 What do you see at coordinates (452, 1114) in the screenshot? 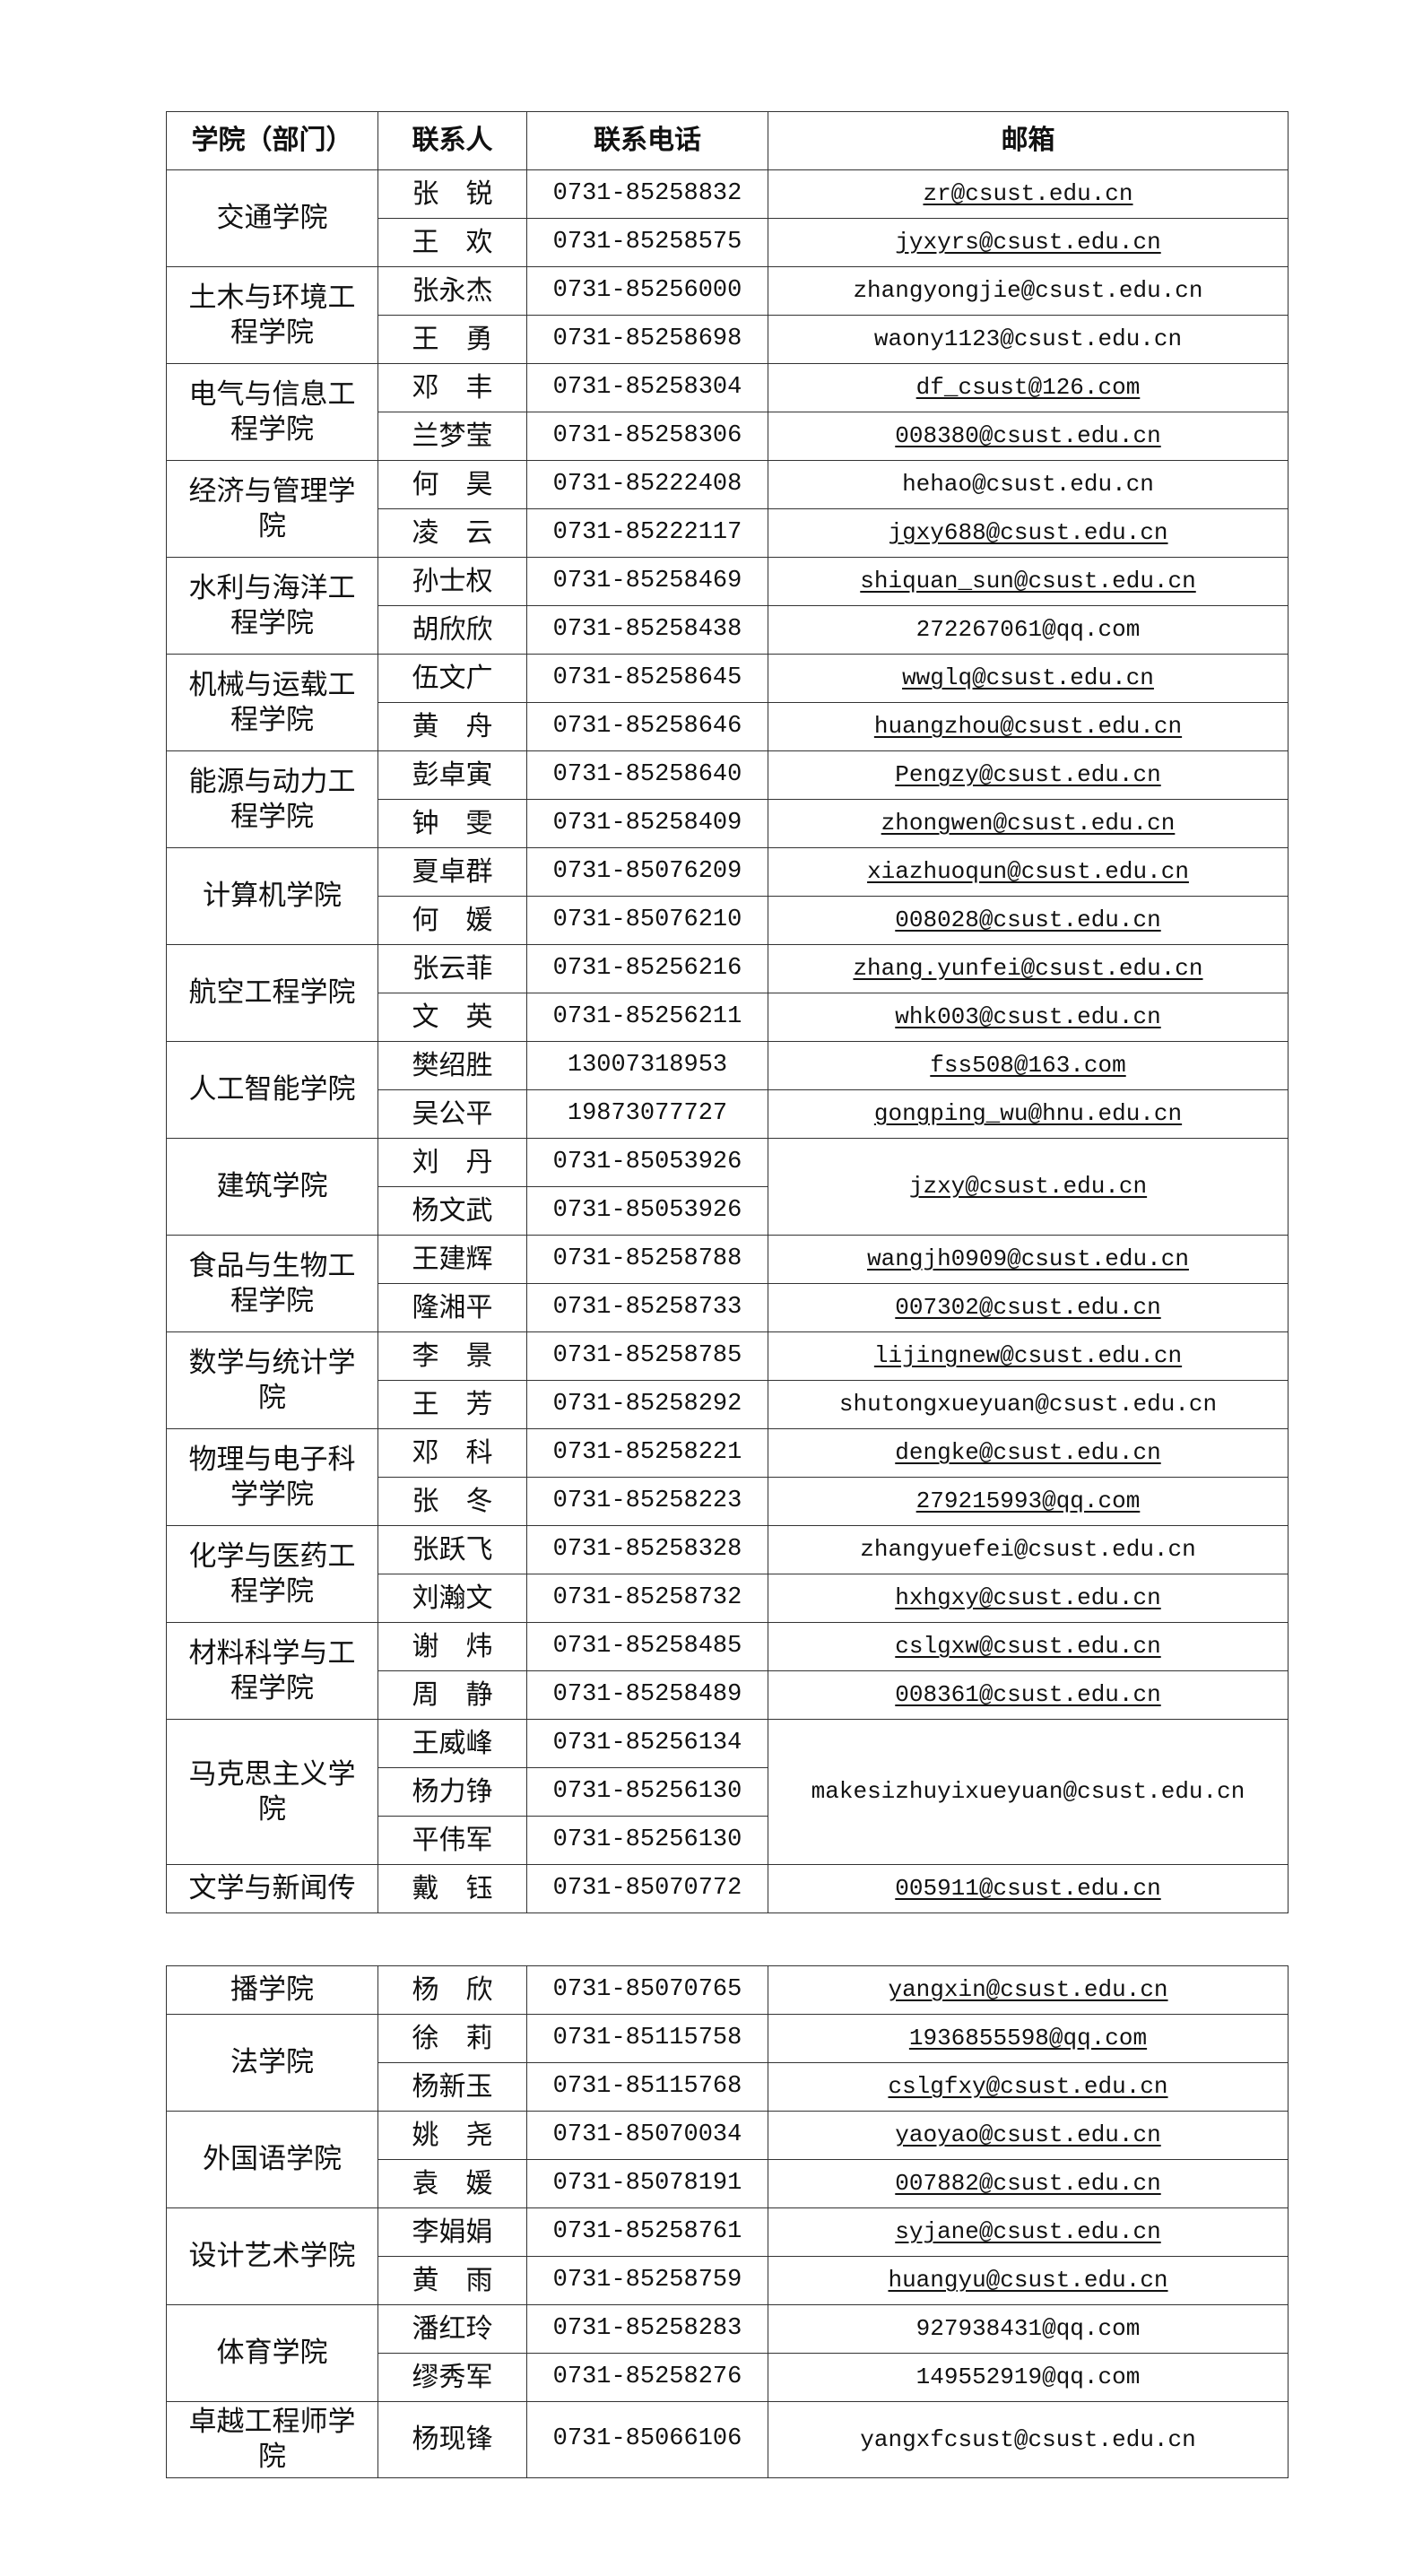
I see `contact-name: 吴公平` at bounding box center [452, 1114].